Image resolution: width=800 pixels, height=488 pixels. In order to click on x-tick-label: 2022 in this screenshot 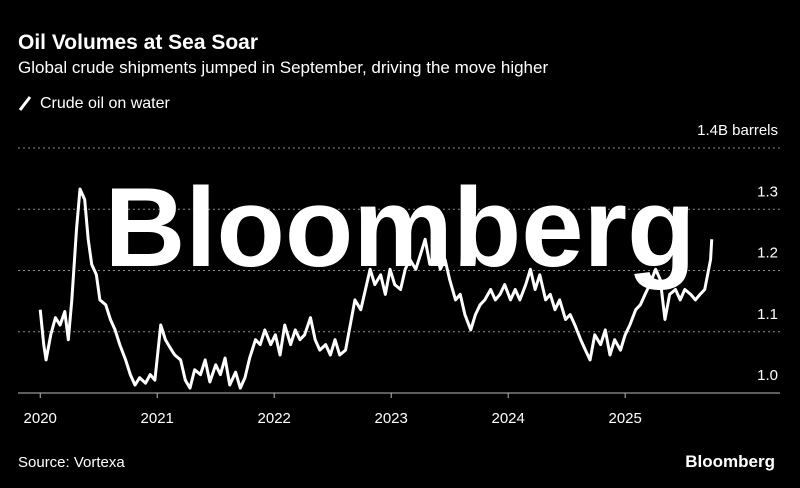, I will do `click(274, 418)`.